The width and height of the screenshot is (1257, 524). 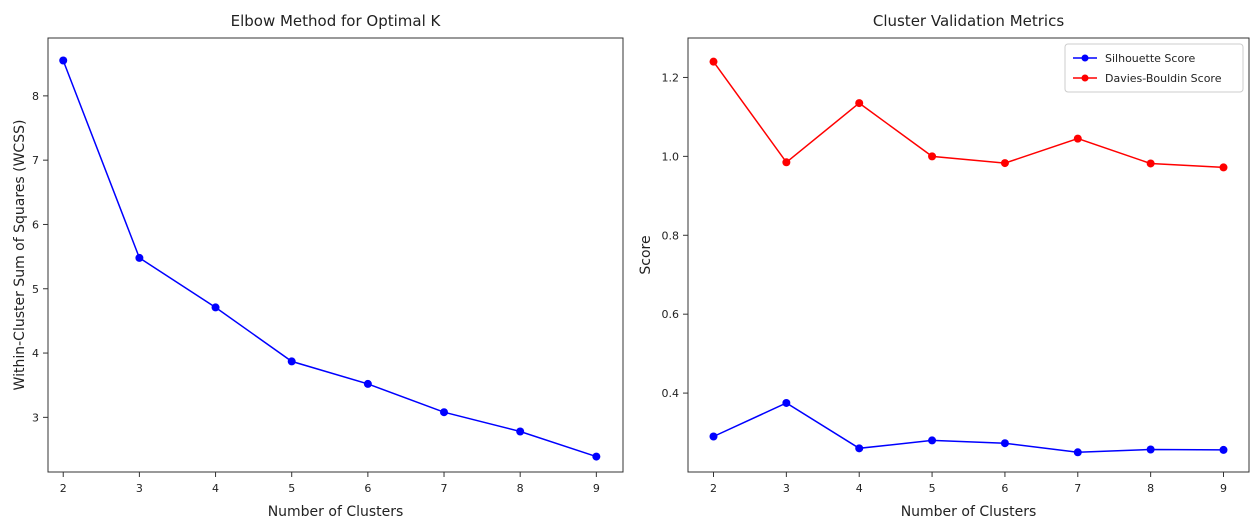 What do you see at coordinates (336, 21) in the screenshot?
I see `chart-title: Elbow Method for Optimal K` at bounding box center [336, 21].